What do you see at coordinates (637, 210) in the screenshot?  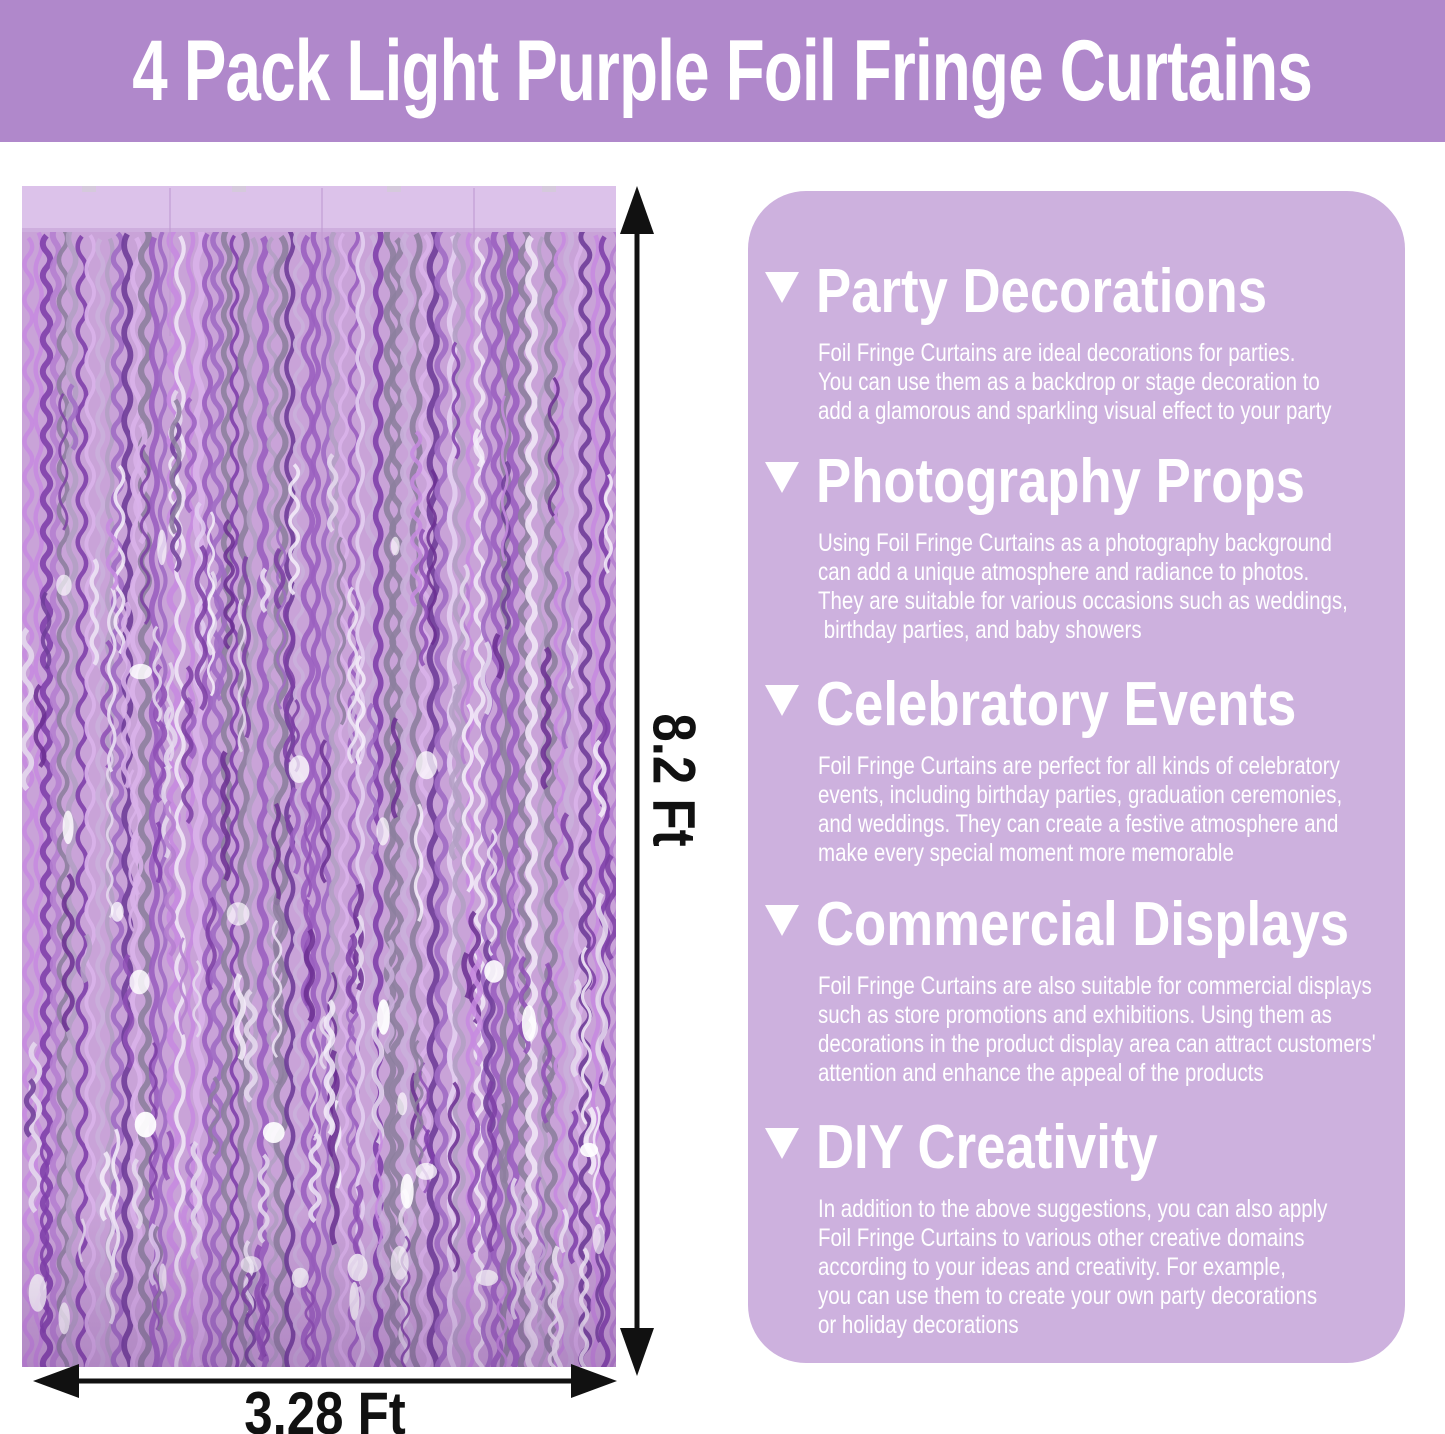 I see `arrowhead-up-icon` at bounding box center [637, 210].